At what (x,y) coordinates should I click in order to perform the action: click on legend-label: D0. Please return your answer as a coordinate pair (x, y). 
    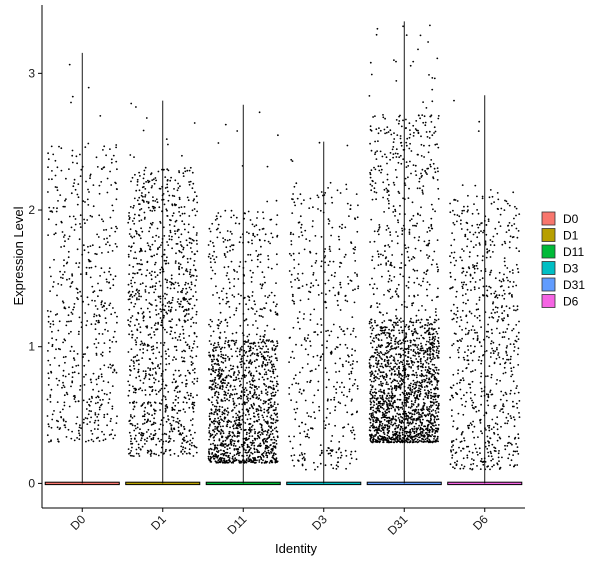
    Looking at the image, I should click on (571, 219).